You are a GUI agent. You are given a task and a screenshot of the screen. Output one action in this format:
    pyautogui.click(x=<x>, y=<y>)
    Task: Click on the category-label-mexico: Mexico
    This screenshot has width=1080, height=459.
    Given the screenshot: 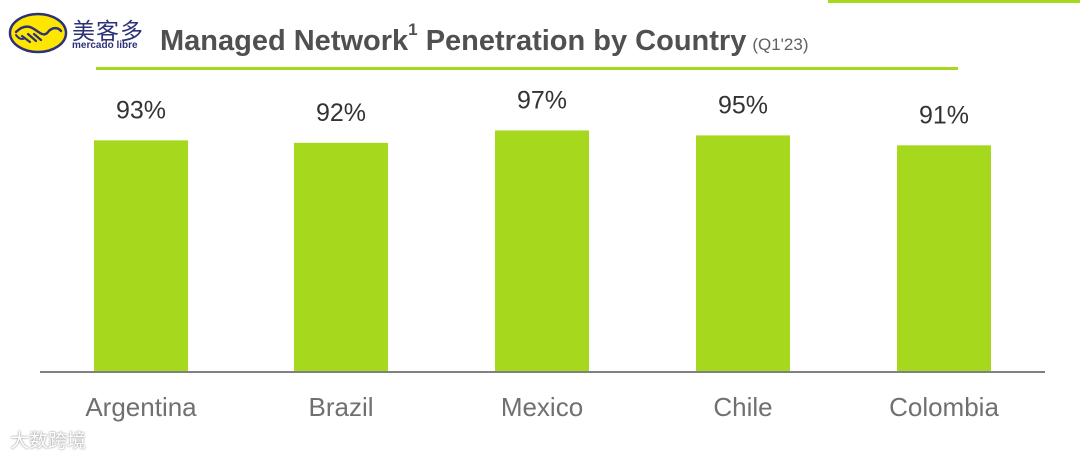 What is the action you would take?
    pyautogui.click(x=542, y=407)
    